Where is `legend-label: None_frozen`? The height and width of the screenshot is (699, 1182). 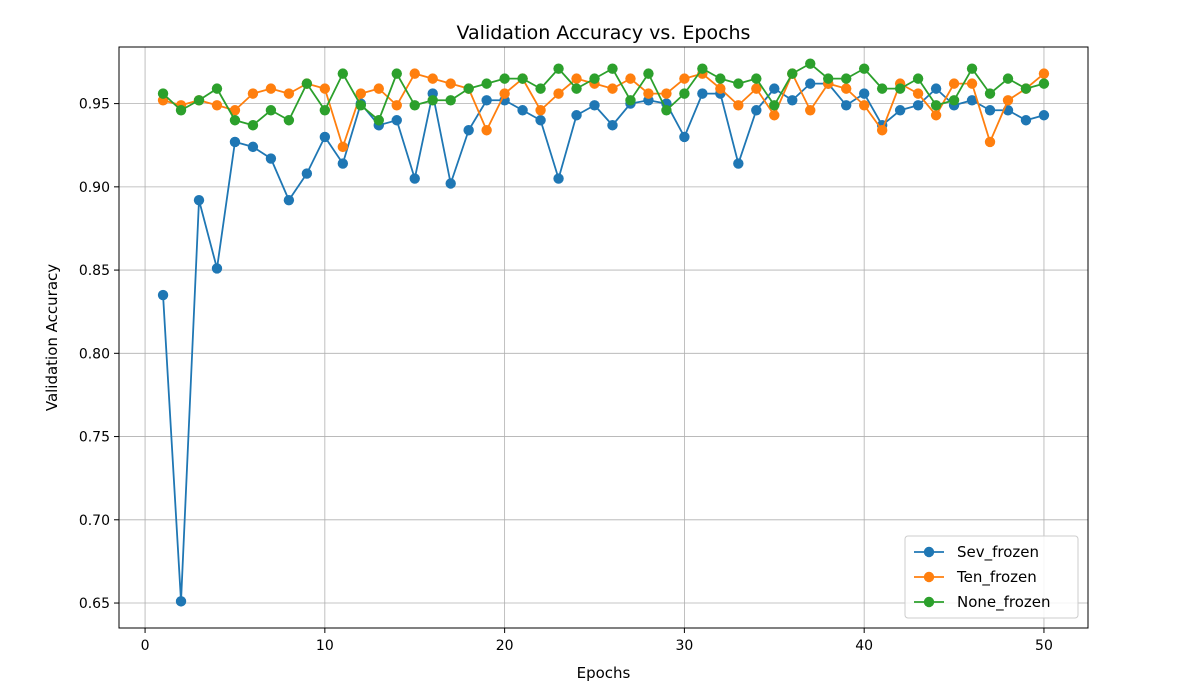 legend-label: None_frozen is located at coordinates (1004, 602).